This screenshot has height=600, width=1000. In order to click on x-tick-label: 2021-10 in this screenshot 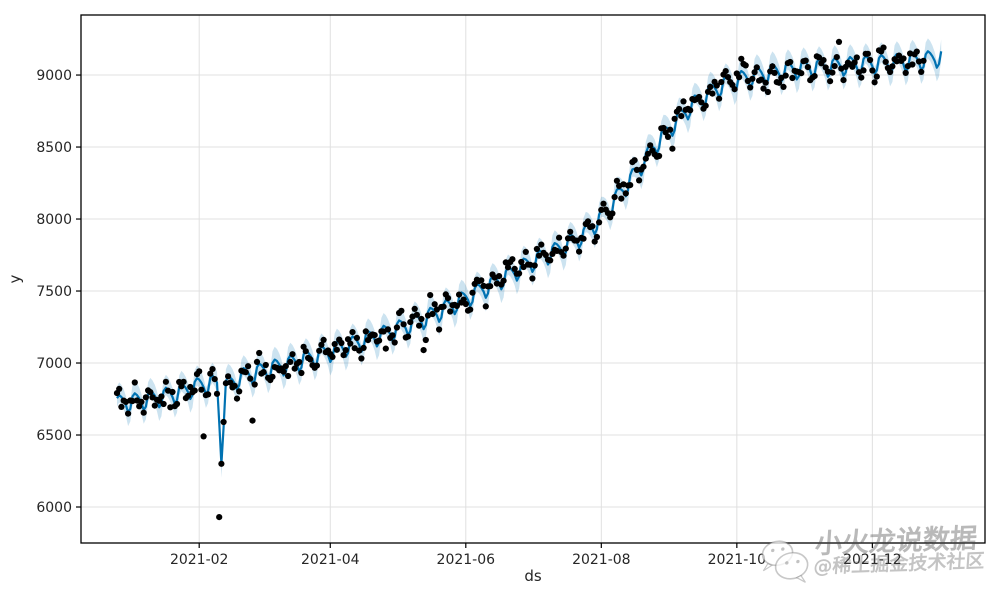, I will do `click(737, 560)`.